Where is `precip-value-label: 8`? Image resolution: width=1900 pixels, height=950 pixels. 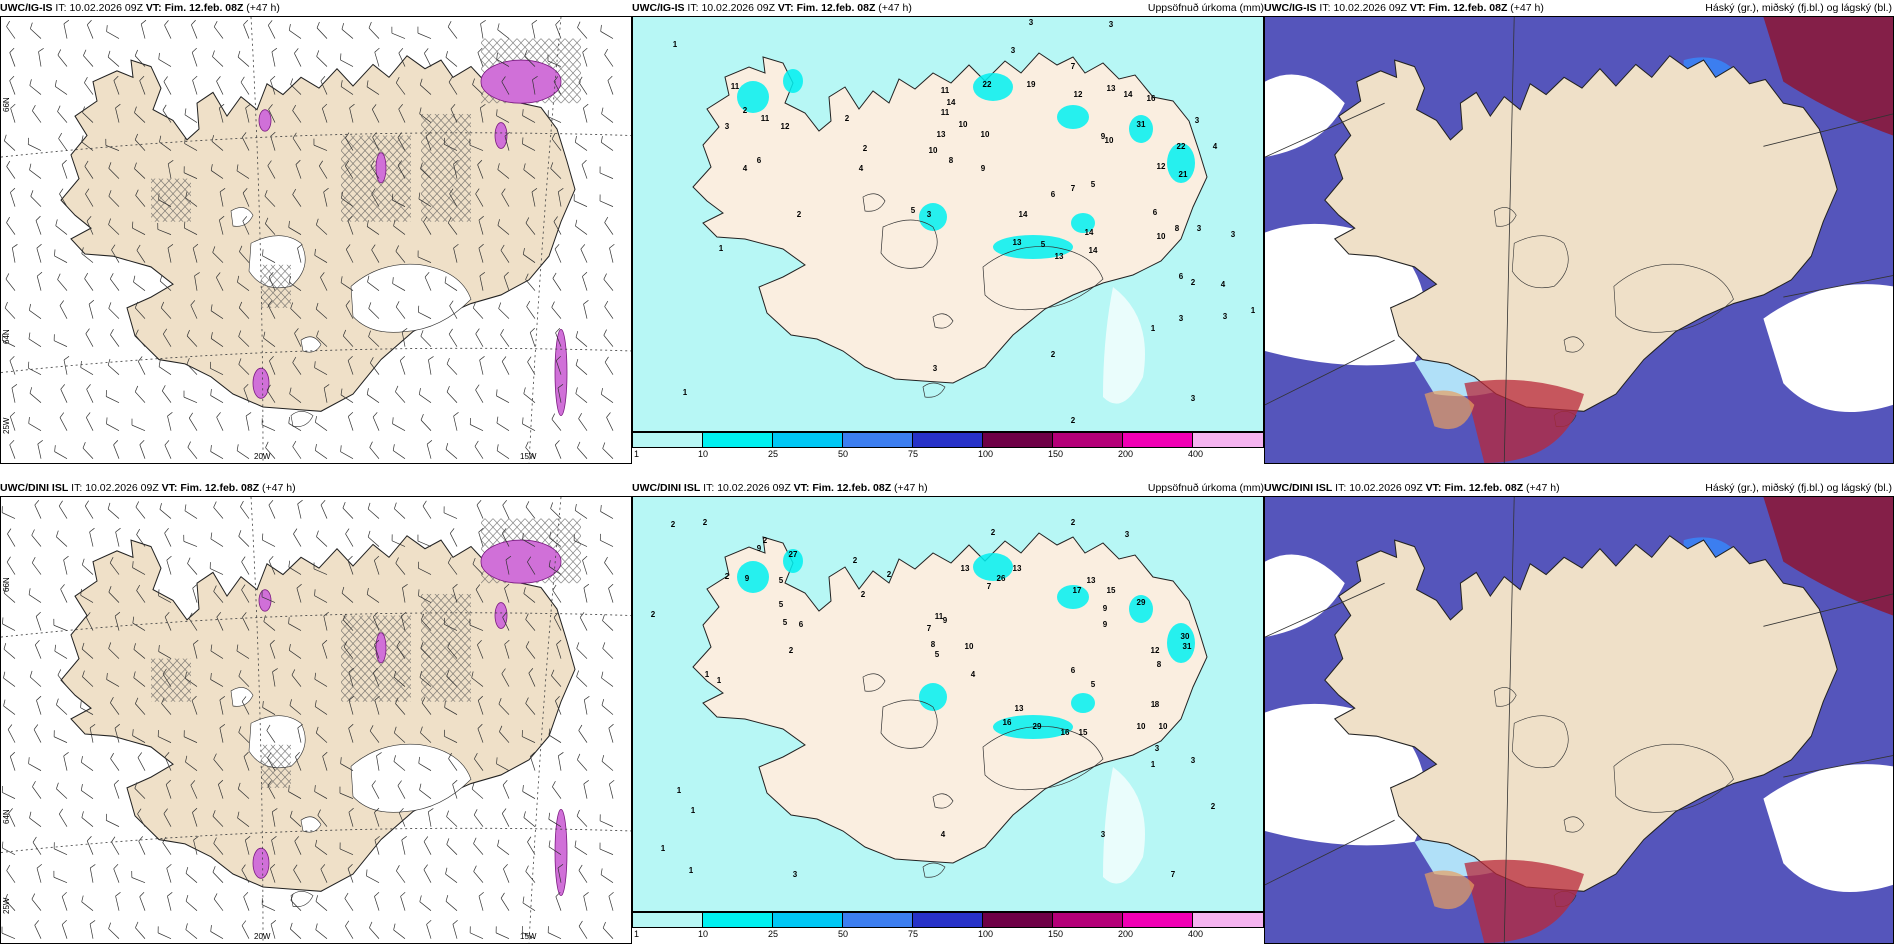
precip-value-label: 8 is located at coordinates (933, 644).